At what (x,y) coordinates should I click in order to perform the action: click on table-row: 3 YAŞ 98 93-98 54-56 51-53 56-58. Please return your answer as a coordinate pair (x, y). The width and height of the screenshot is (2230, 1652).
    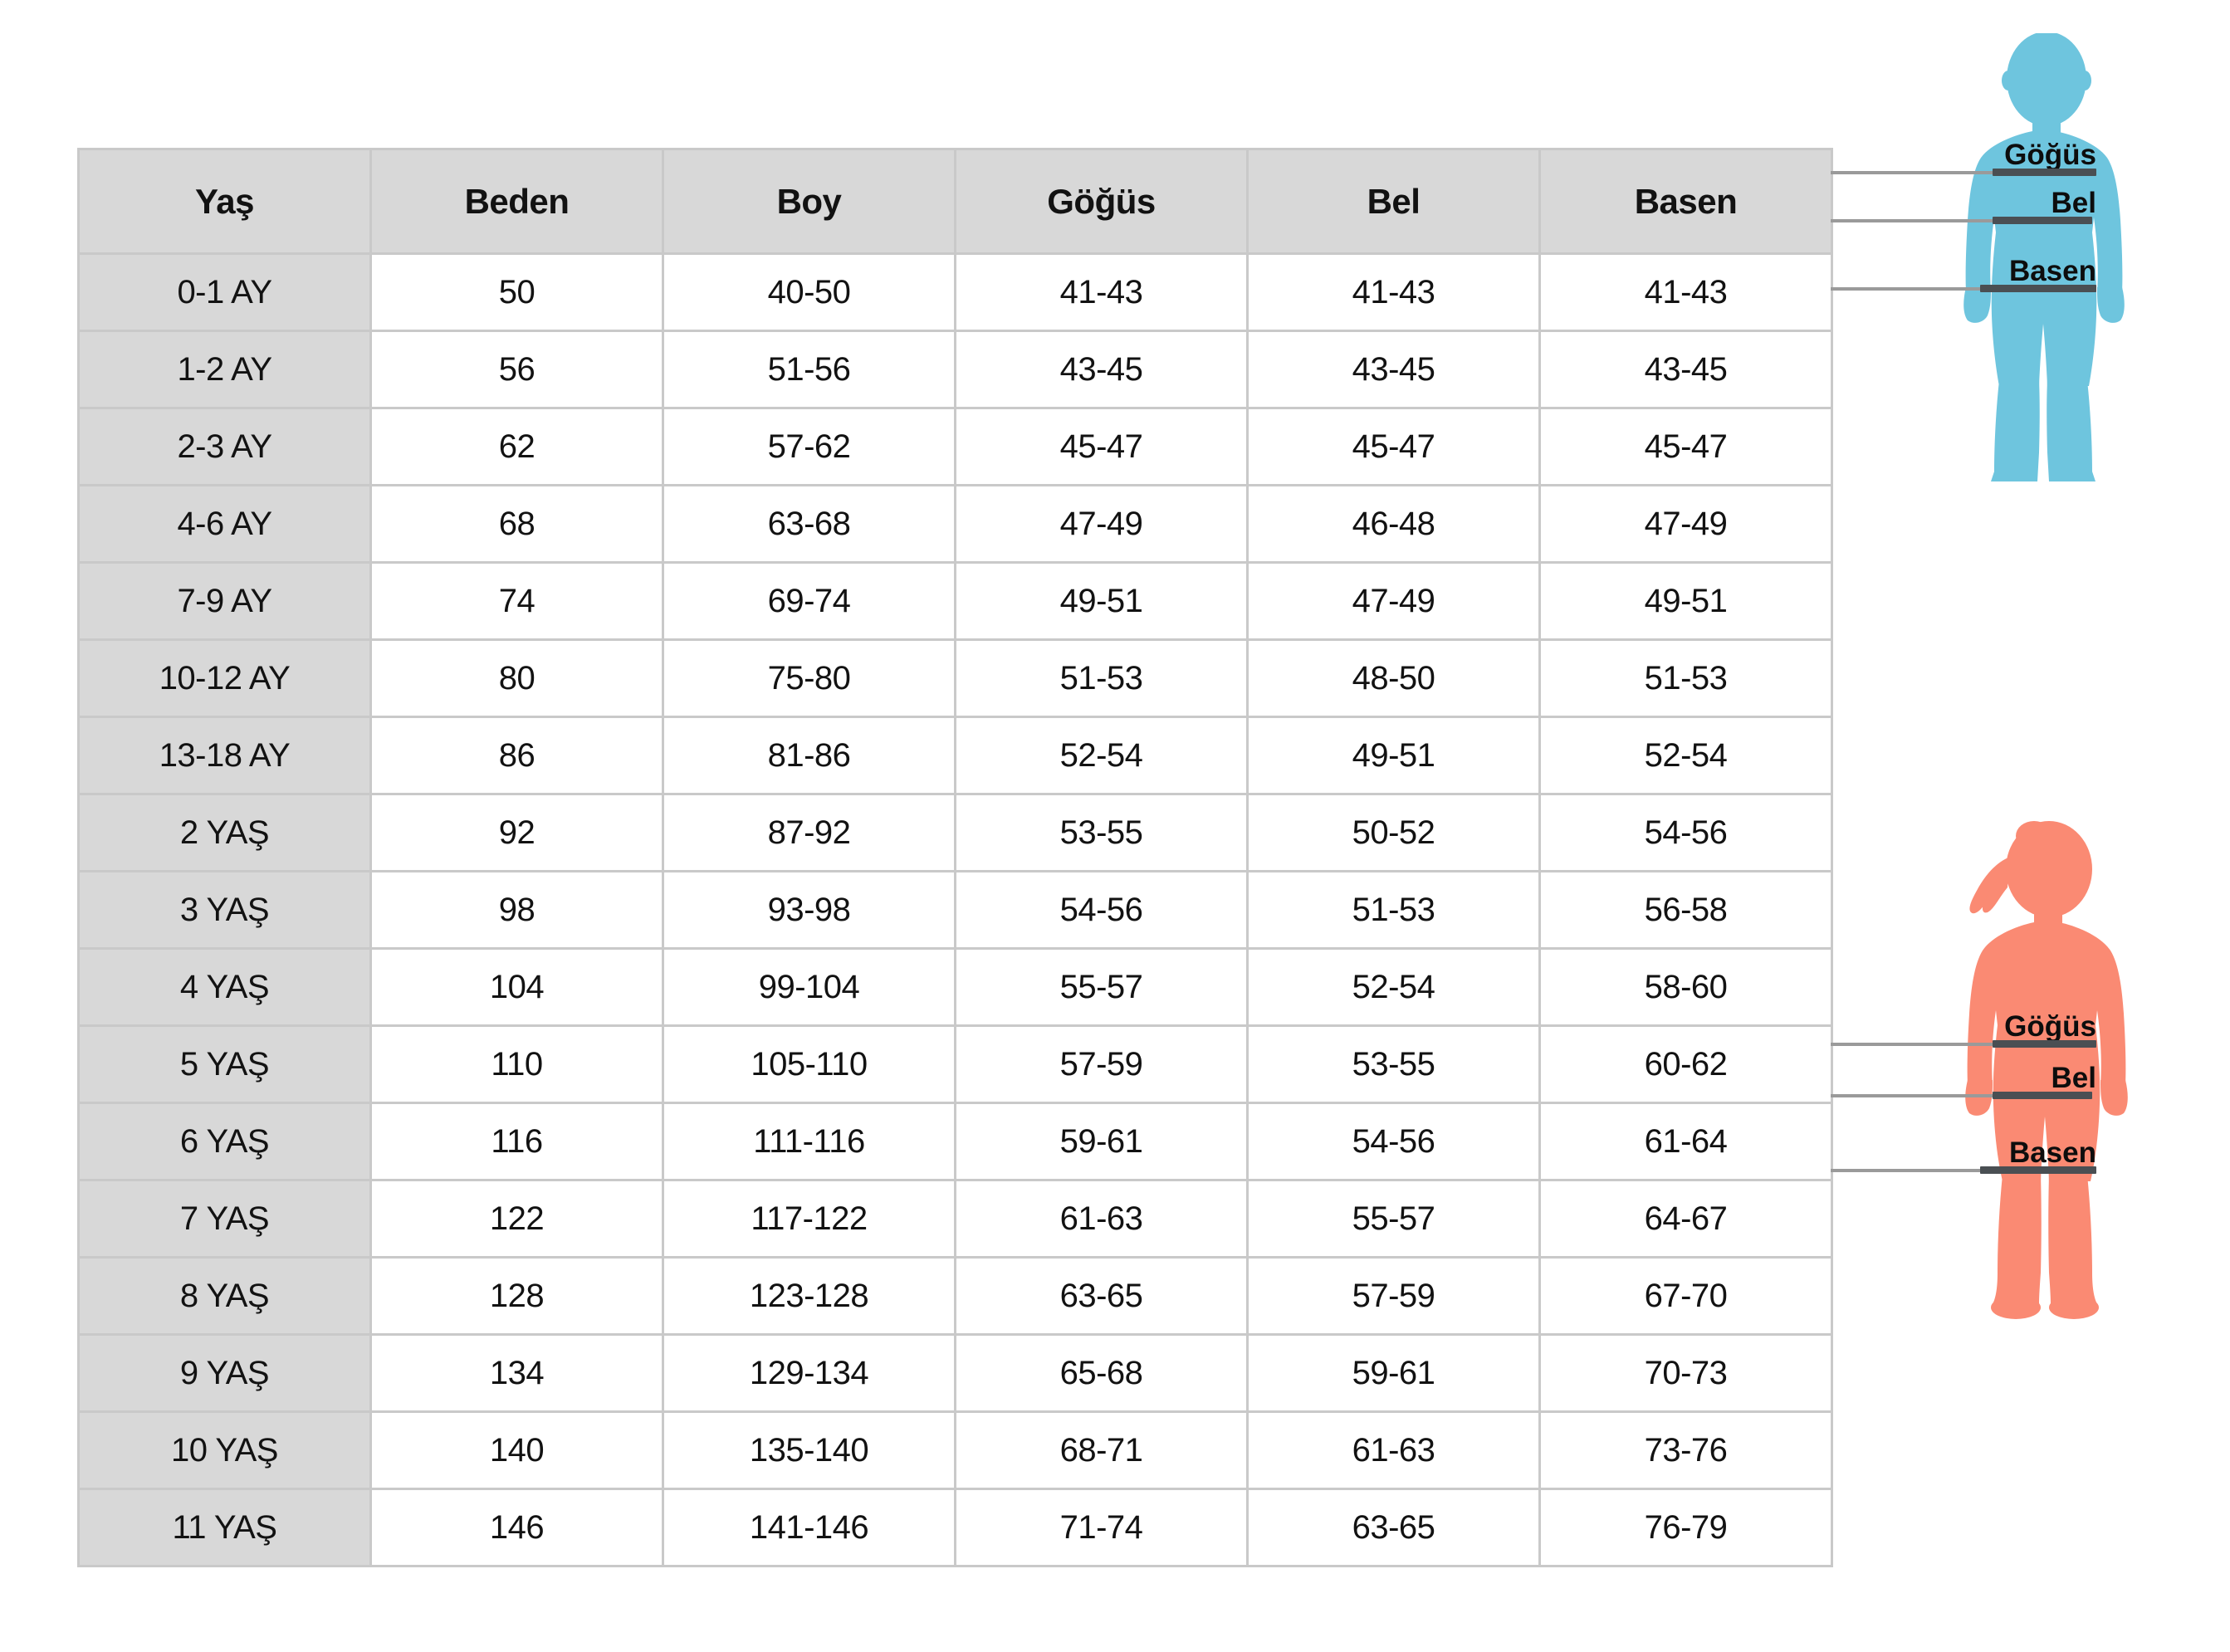
    Looking at the image, I should click on (955, 910).